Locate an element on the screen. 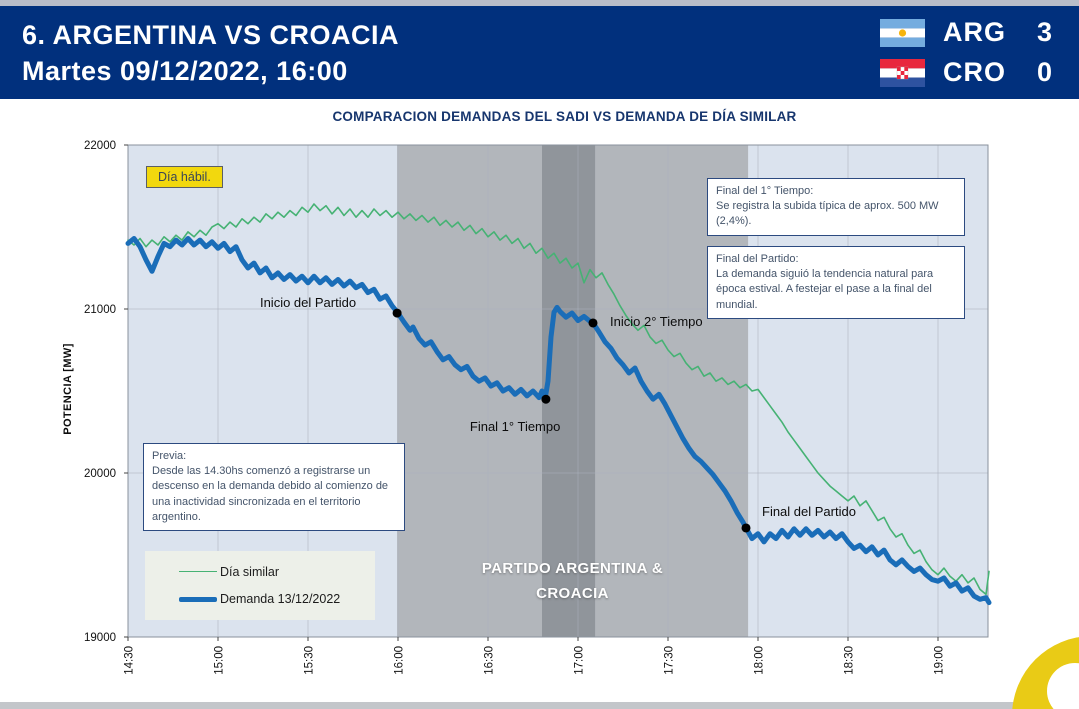  marker-label-inicio-2-tiempo: Inicio 2° Tiempo is located at coordinates (656, 321).